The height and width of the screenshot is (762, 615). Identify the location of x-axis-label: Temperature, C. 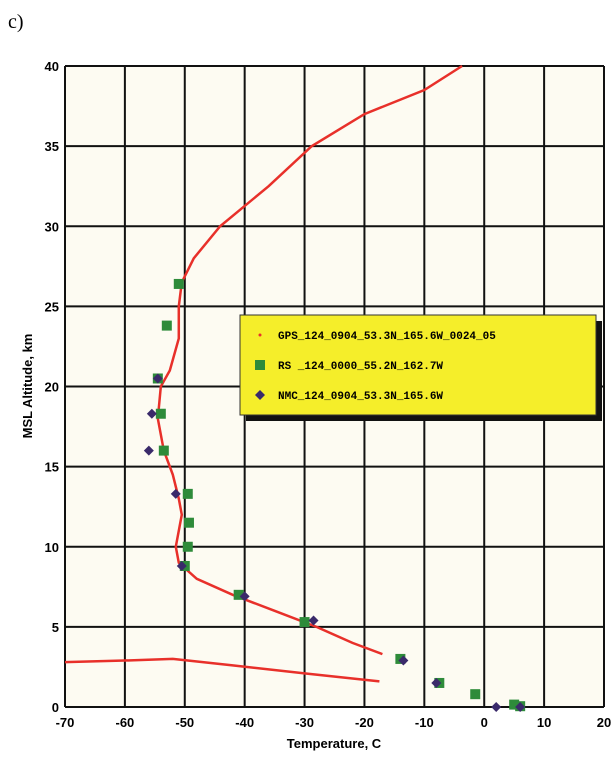
(334, 743).